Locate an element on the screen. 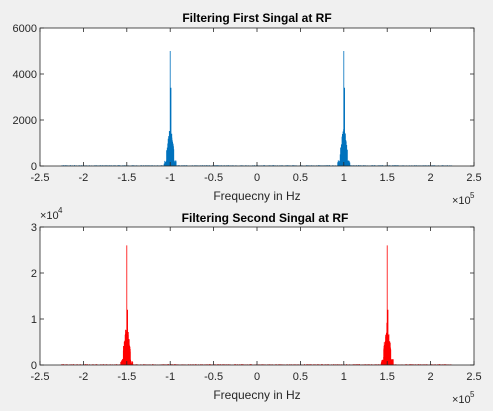  axes-1-x-exponent-base: ×10 is located at coordinates (461, 201).